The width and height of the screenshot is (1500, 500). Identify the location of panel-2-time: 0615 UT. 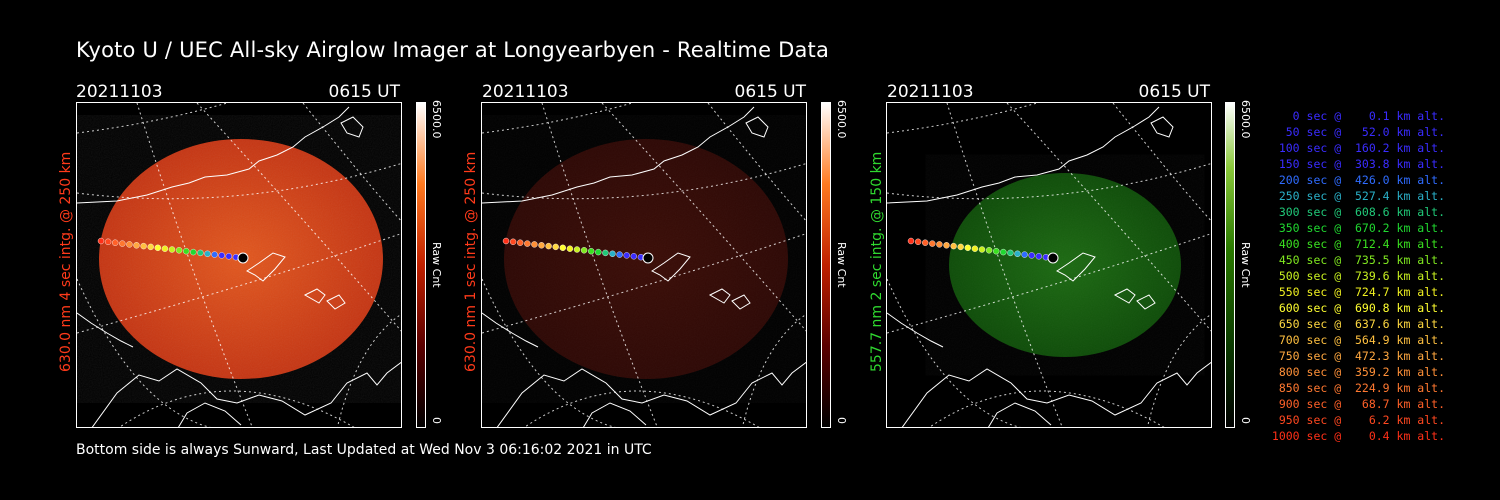
(770, 92).